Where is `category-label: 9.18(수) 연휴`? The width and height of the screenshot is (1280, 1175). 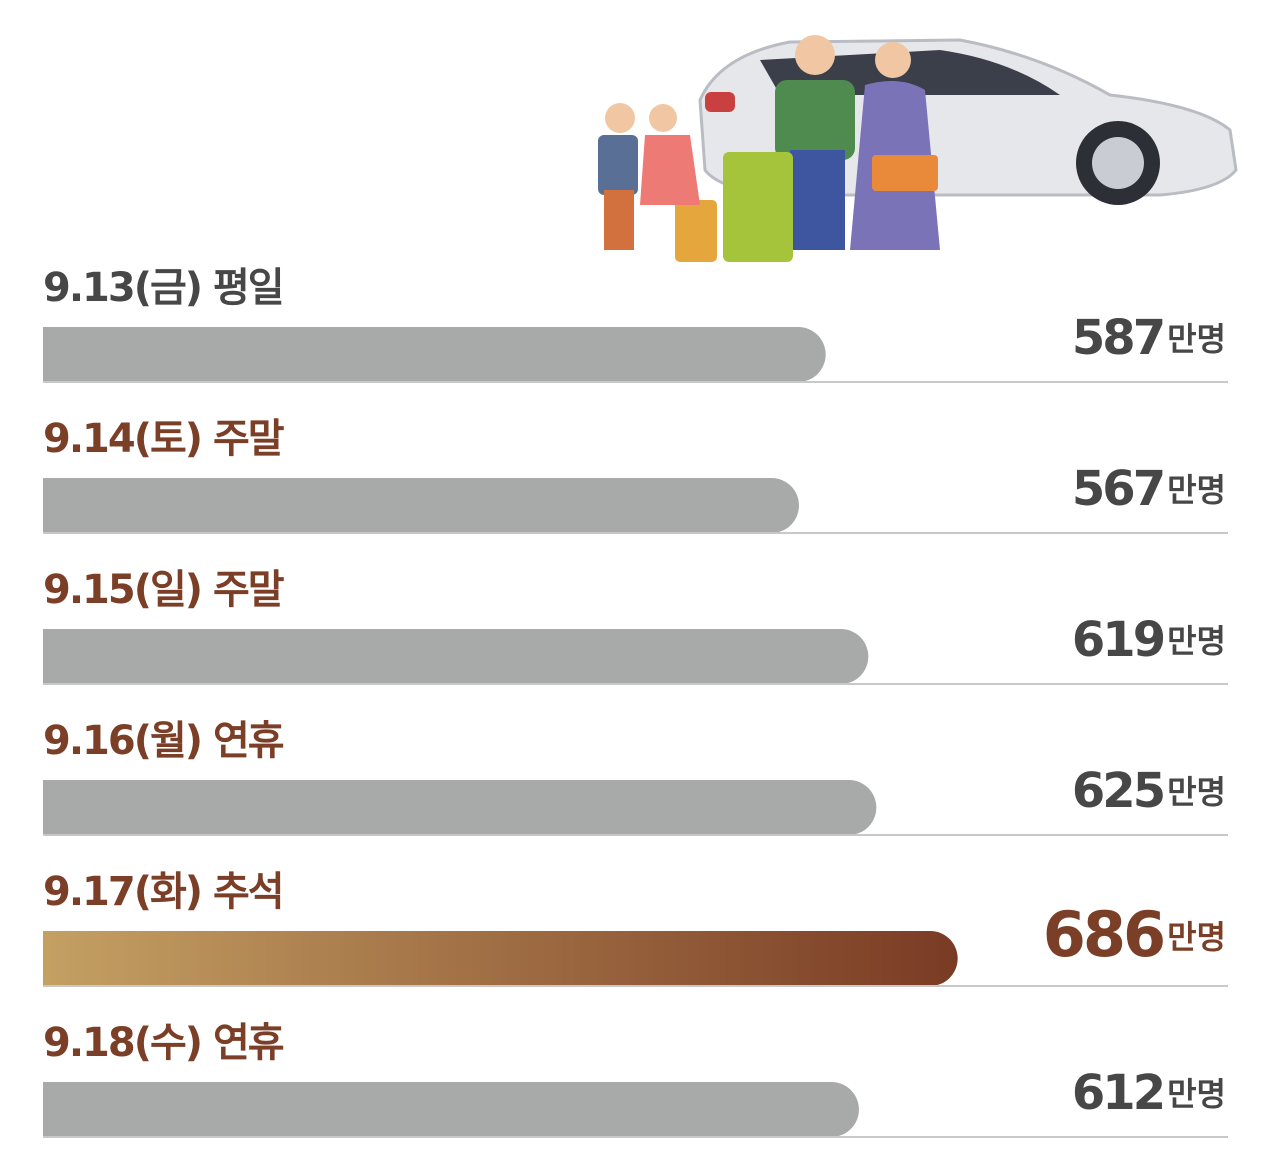
category-label: 9.18(수) 연휴 is located at coordinates (163, 1043).